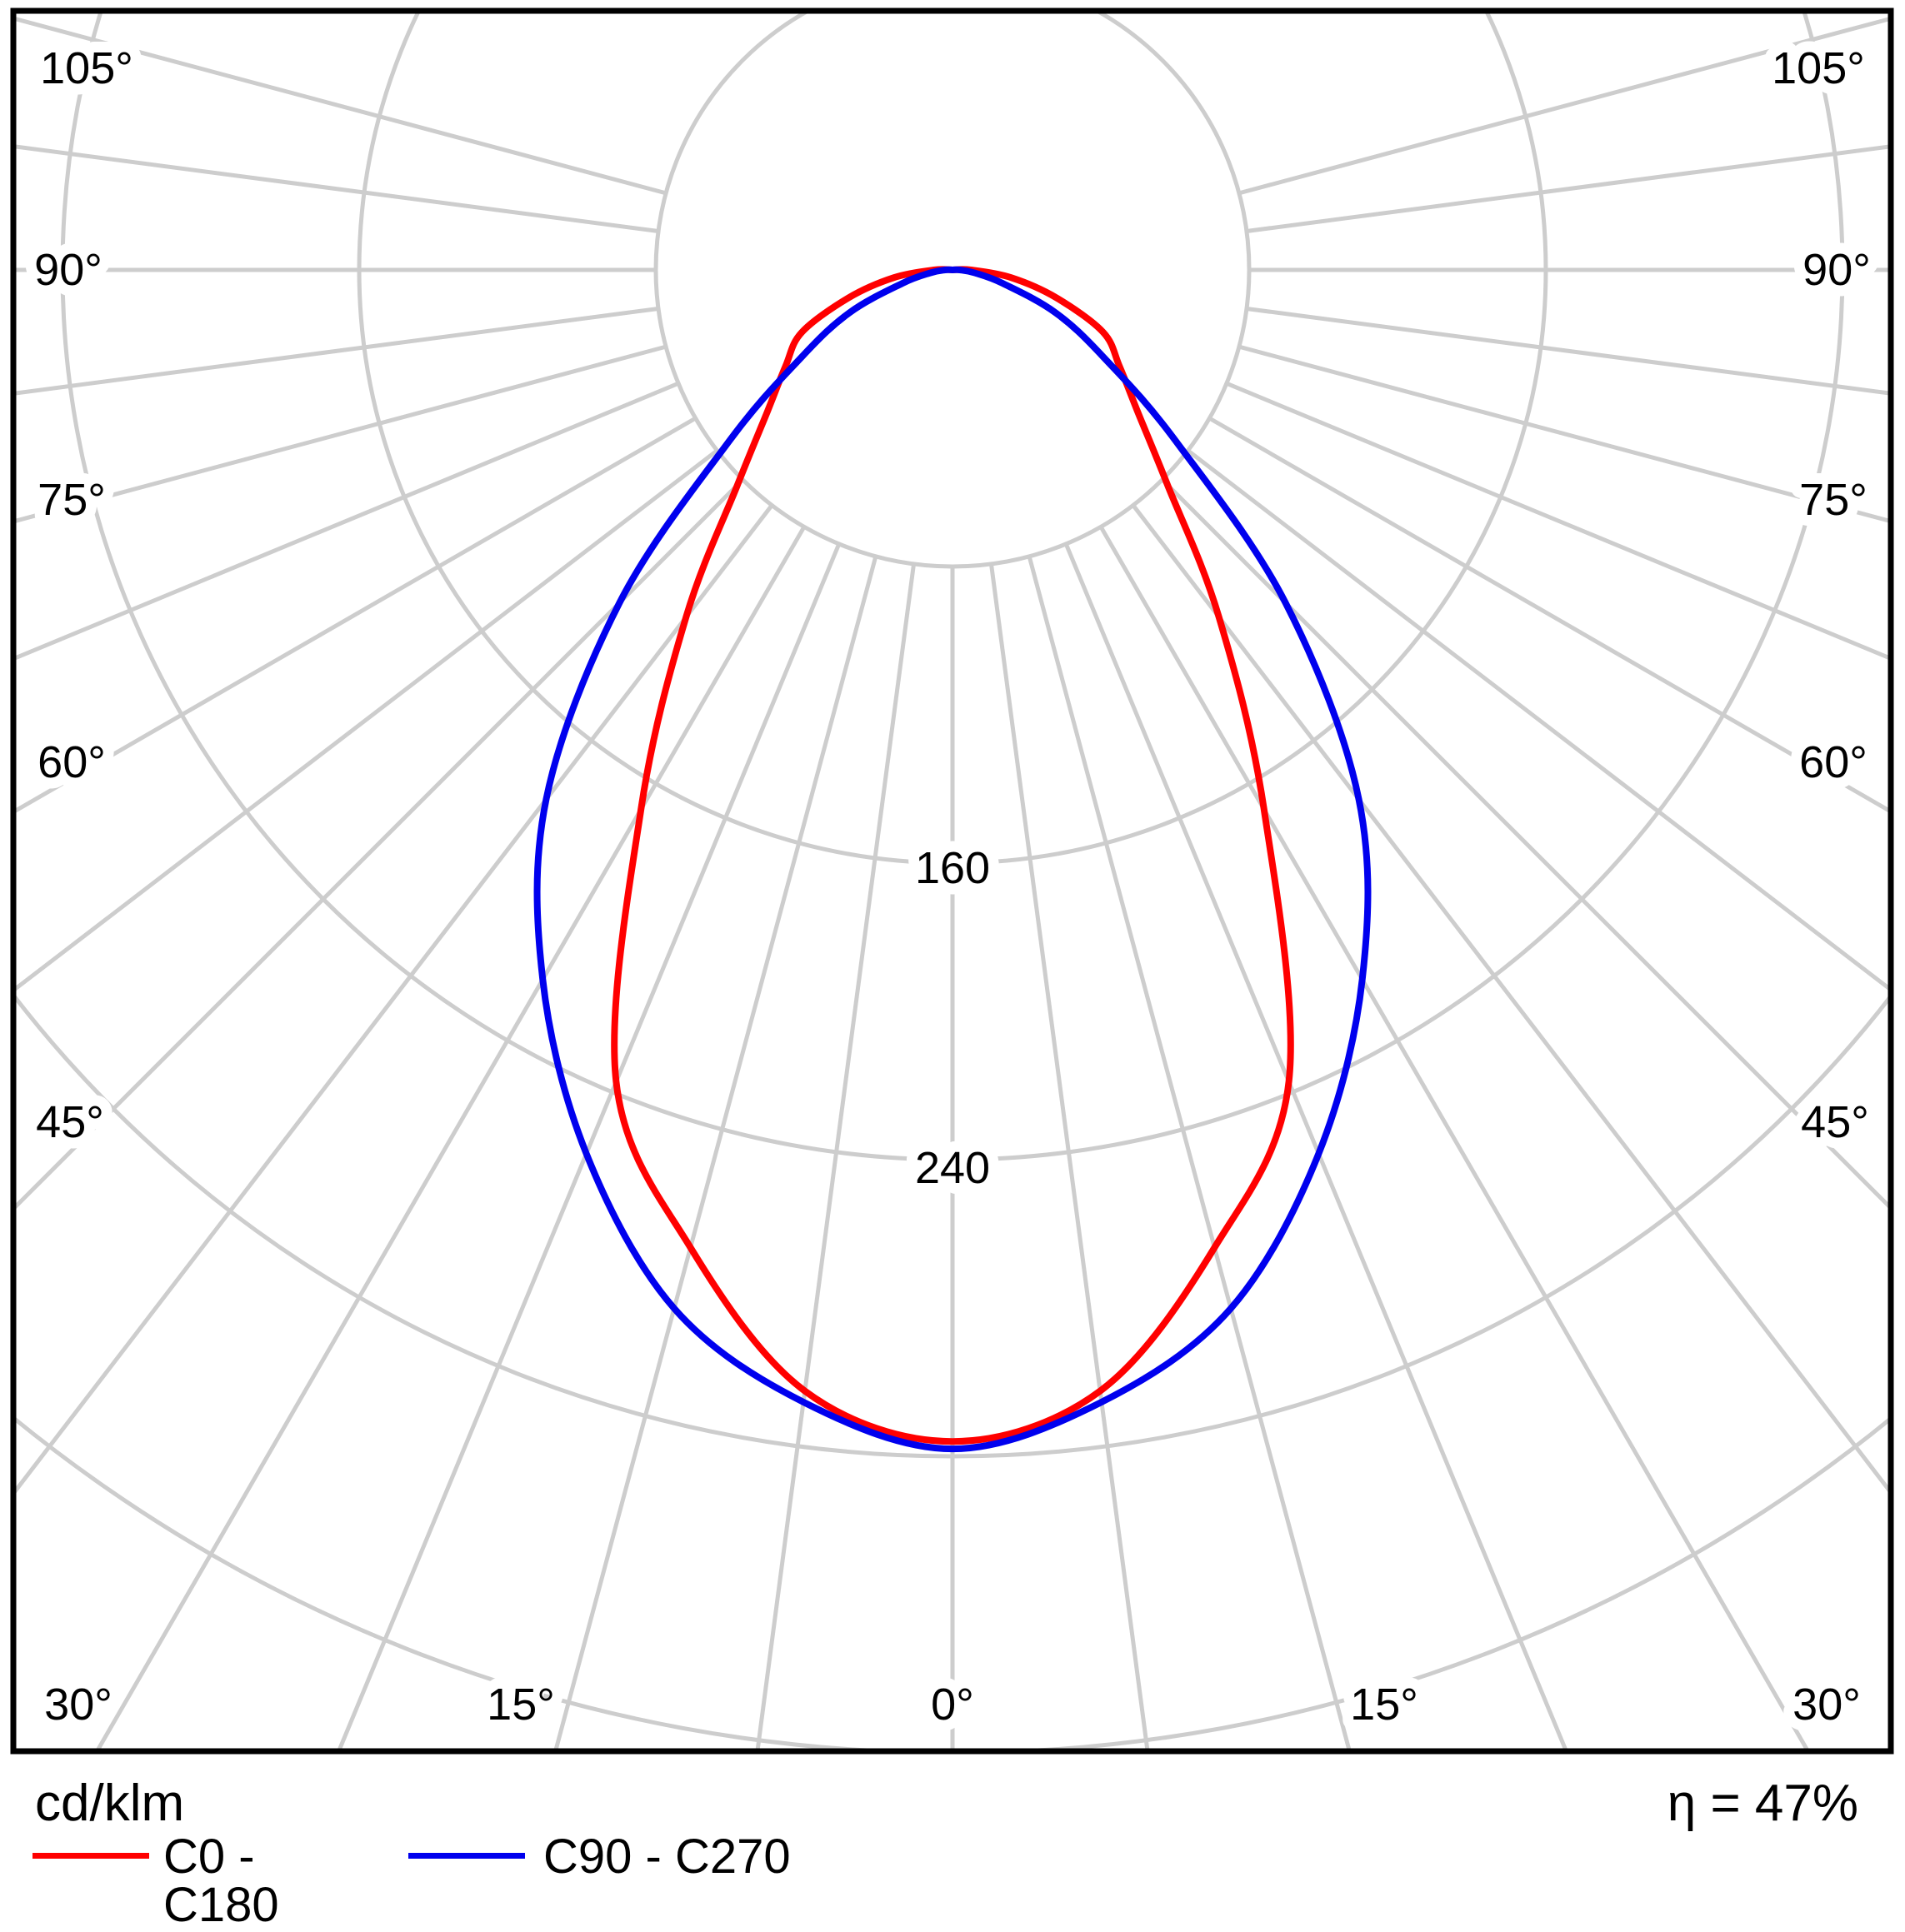 The image size is (1905, 1932). I want to click on legend-line-blue, so click(466, 1856).